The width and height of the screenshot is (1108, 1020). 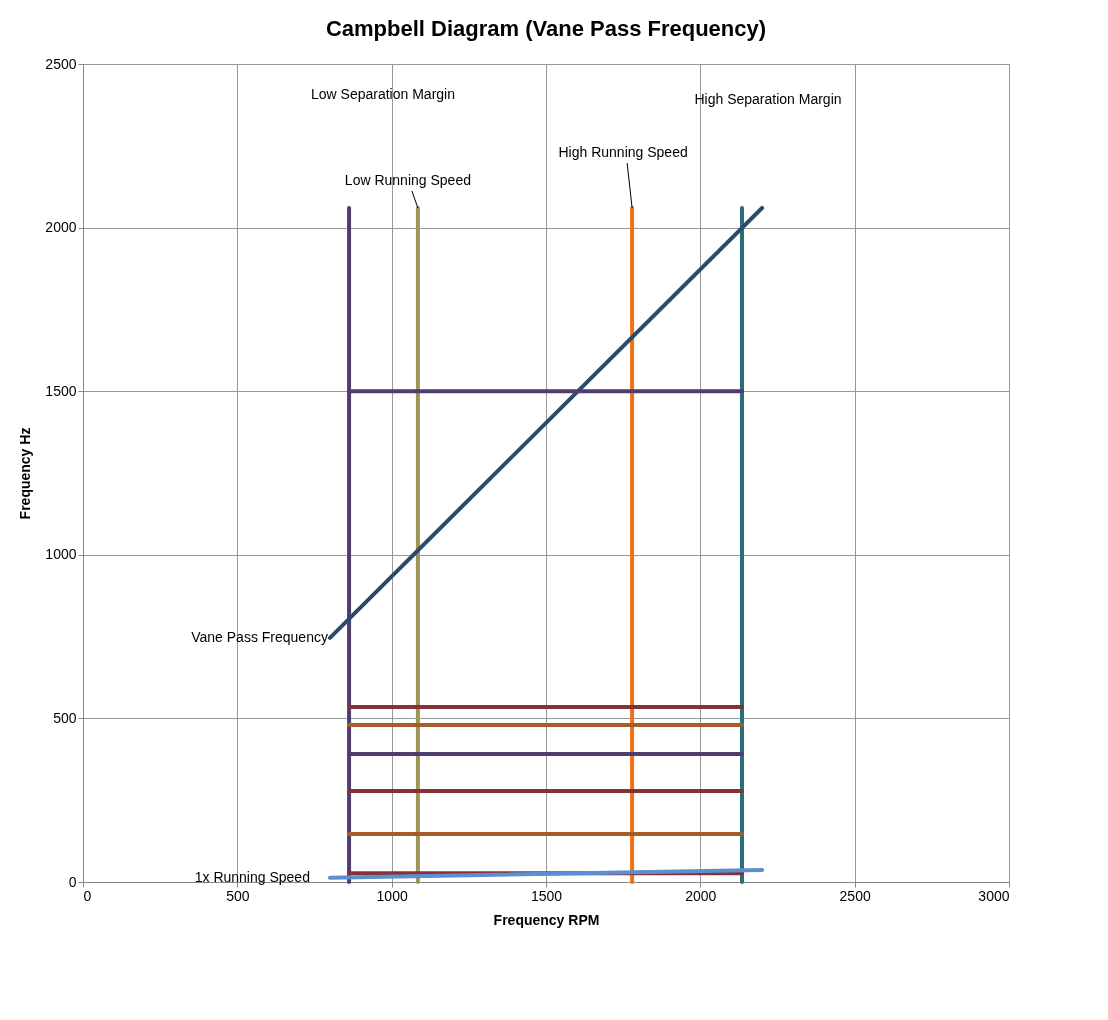 What do you see at coordinates (252, 876) in the screenshot?
I see `annotation: 1x Running Speed` at bounding box center [252, 876].